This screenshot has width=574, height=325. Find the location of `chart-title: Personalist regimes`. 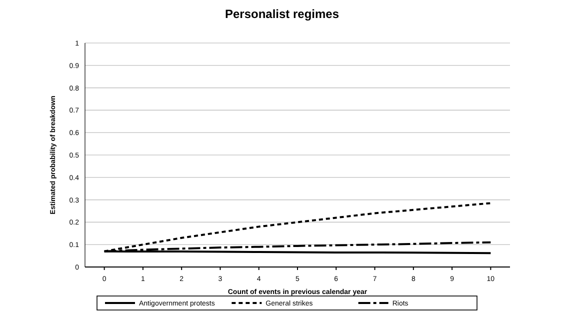

chart-title: Personalist regimes is located at coordinates (282, 14).